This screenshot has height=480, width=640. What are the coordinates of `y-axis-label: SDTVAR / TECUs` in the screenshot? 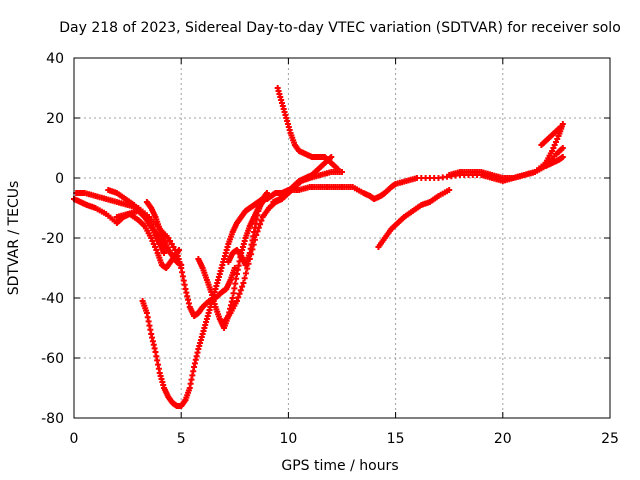 It's located at (14, 238).